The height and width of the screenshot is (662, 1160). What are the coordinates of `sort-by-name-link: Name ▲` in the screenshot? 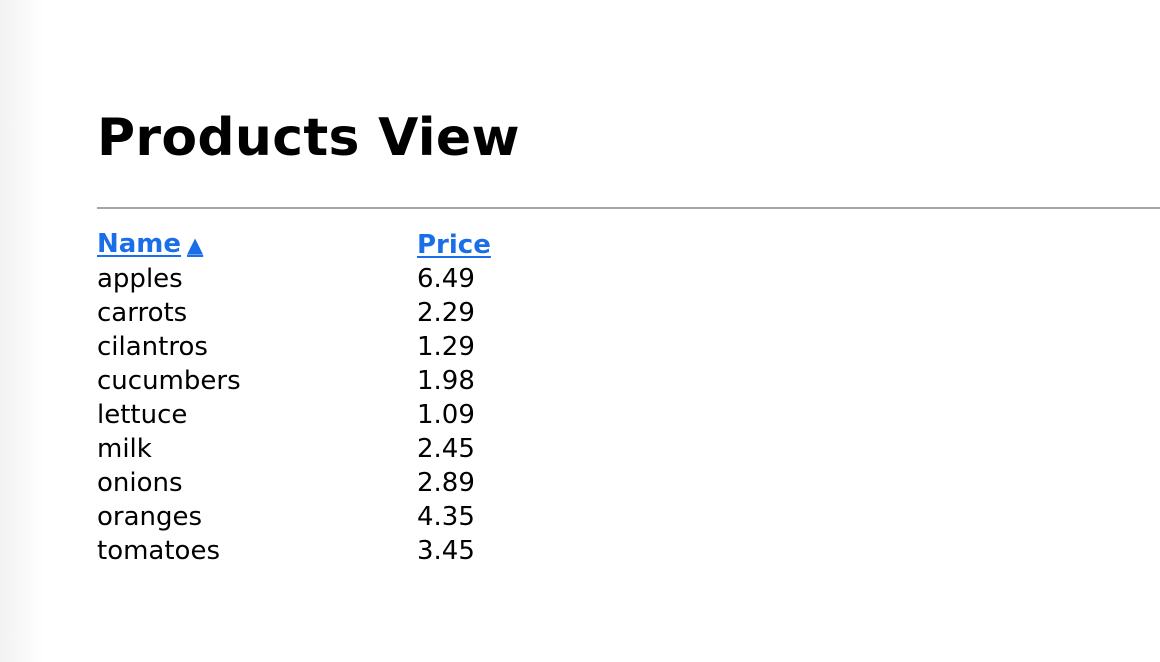 It's located at (150, 244).